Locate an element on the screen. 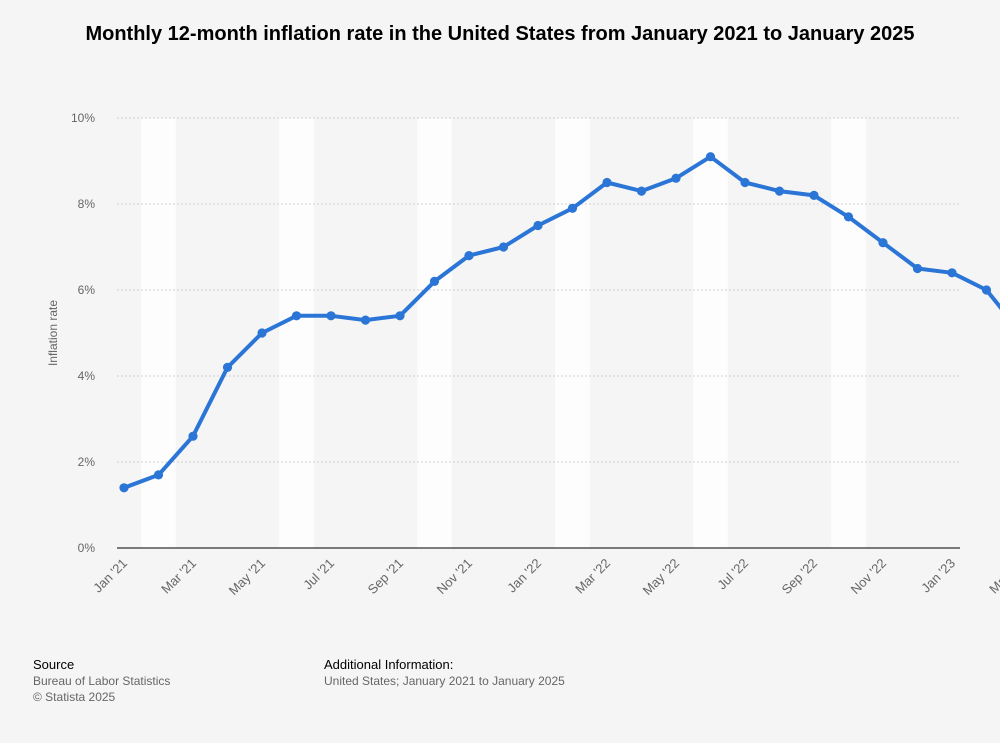  y-tick-label: 8% is located at coordinates (87, 204).